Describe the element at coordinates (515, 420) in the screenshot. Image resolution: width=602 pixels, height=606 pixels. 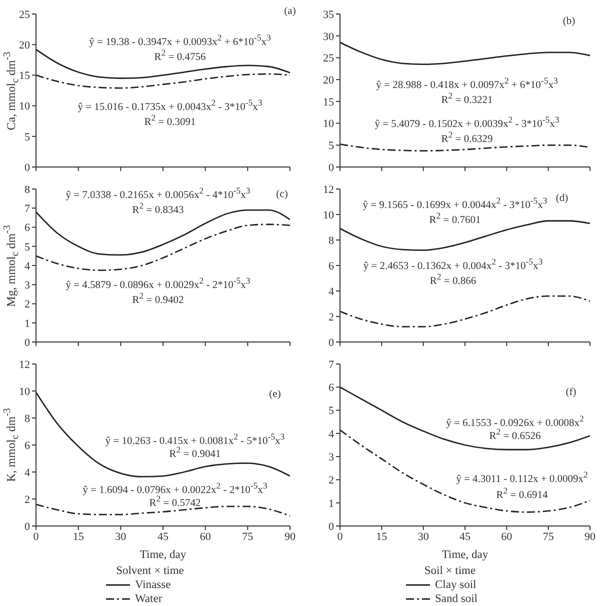
I see `annotation: ŷ = 6.1553 - 0.0926x + 0.0008x$^{2}$` at that location.